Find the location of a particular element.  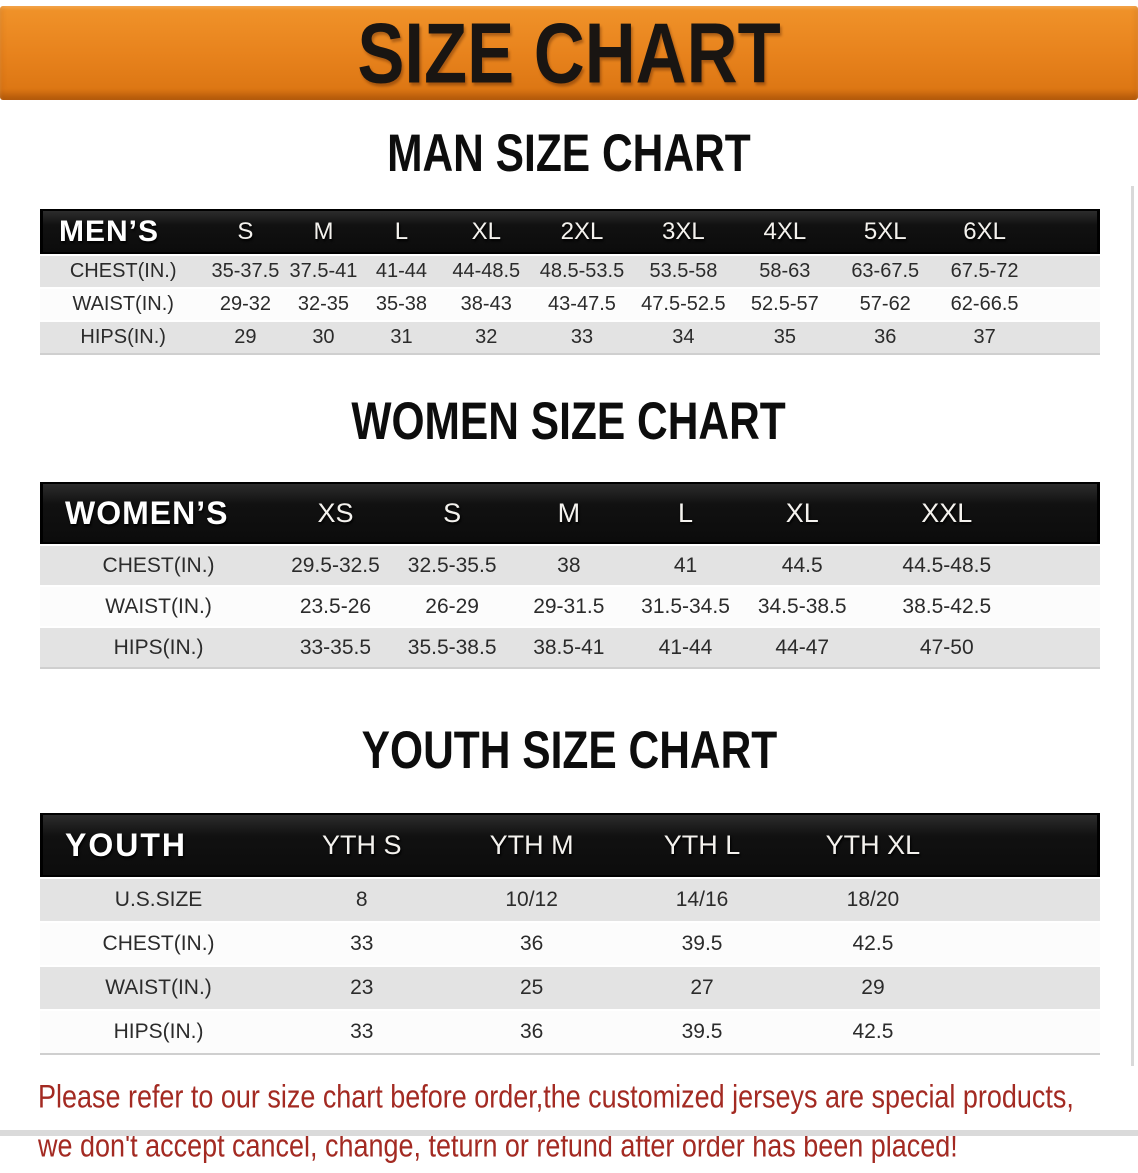

table-title-cell: YOUTH is located at coordinates (159, 845).